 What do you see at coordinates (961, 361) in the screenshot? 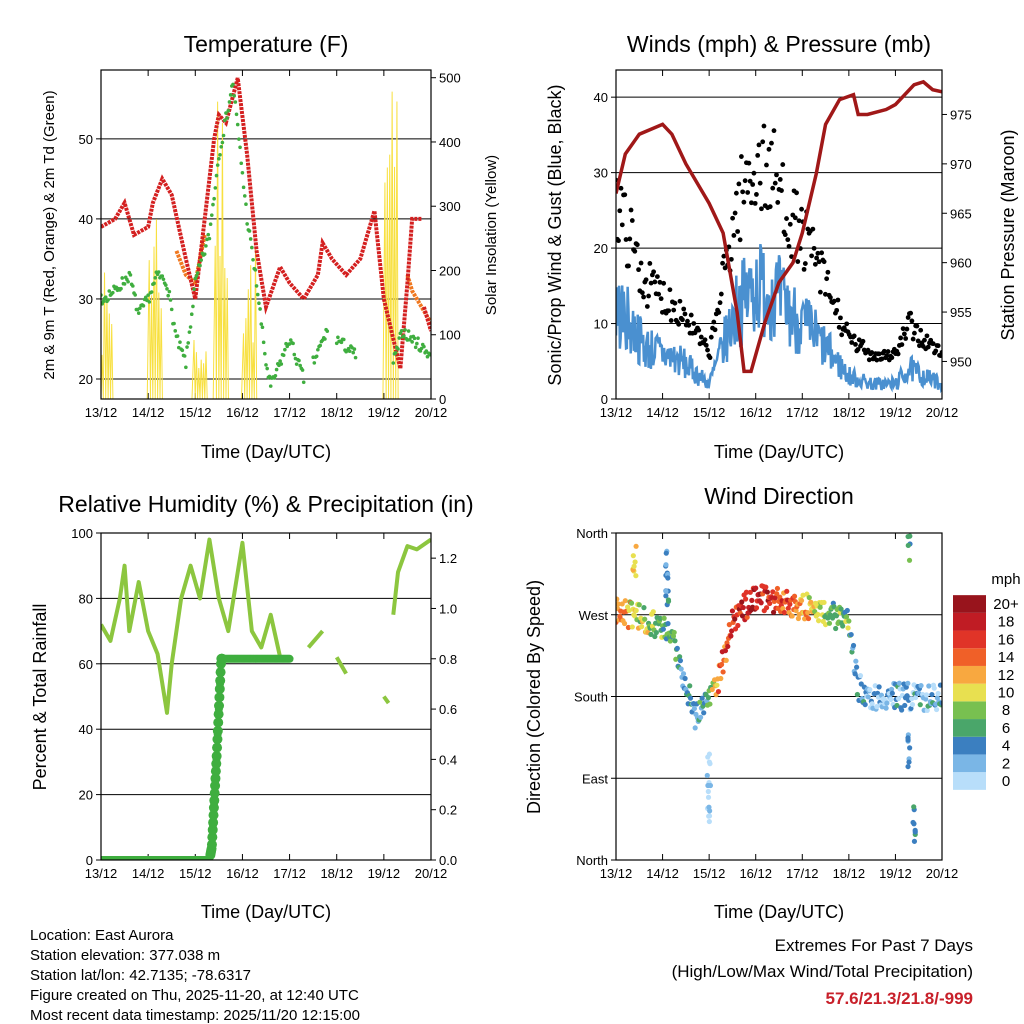
I see `y-right-tick-label: 950` at bounding box center [961, 361].